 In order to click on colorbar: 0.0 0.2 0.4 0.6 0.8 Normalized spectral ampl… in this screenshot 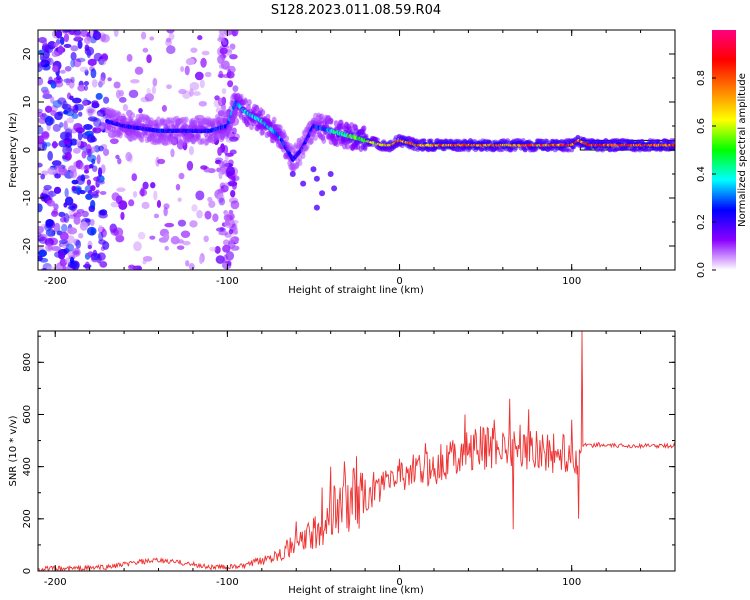, I will do `click(722, 154)`.